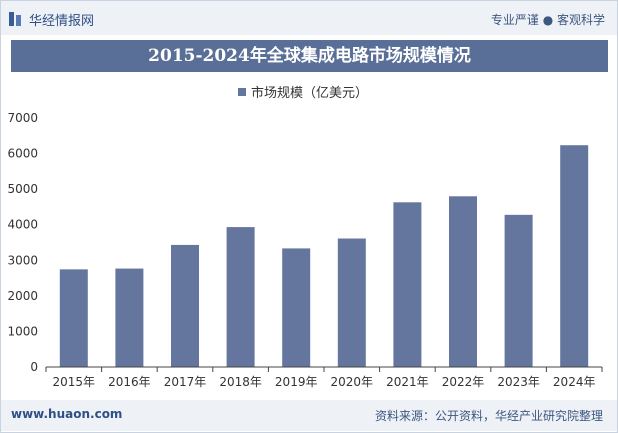 This screenshot has width=618, height=433. What do you see at coordinates (22, 296) in the screenshot?
I see `y-tick-label: 2000` at bounding box center [22, 296].